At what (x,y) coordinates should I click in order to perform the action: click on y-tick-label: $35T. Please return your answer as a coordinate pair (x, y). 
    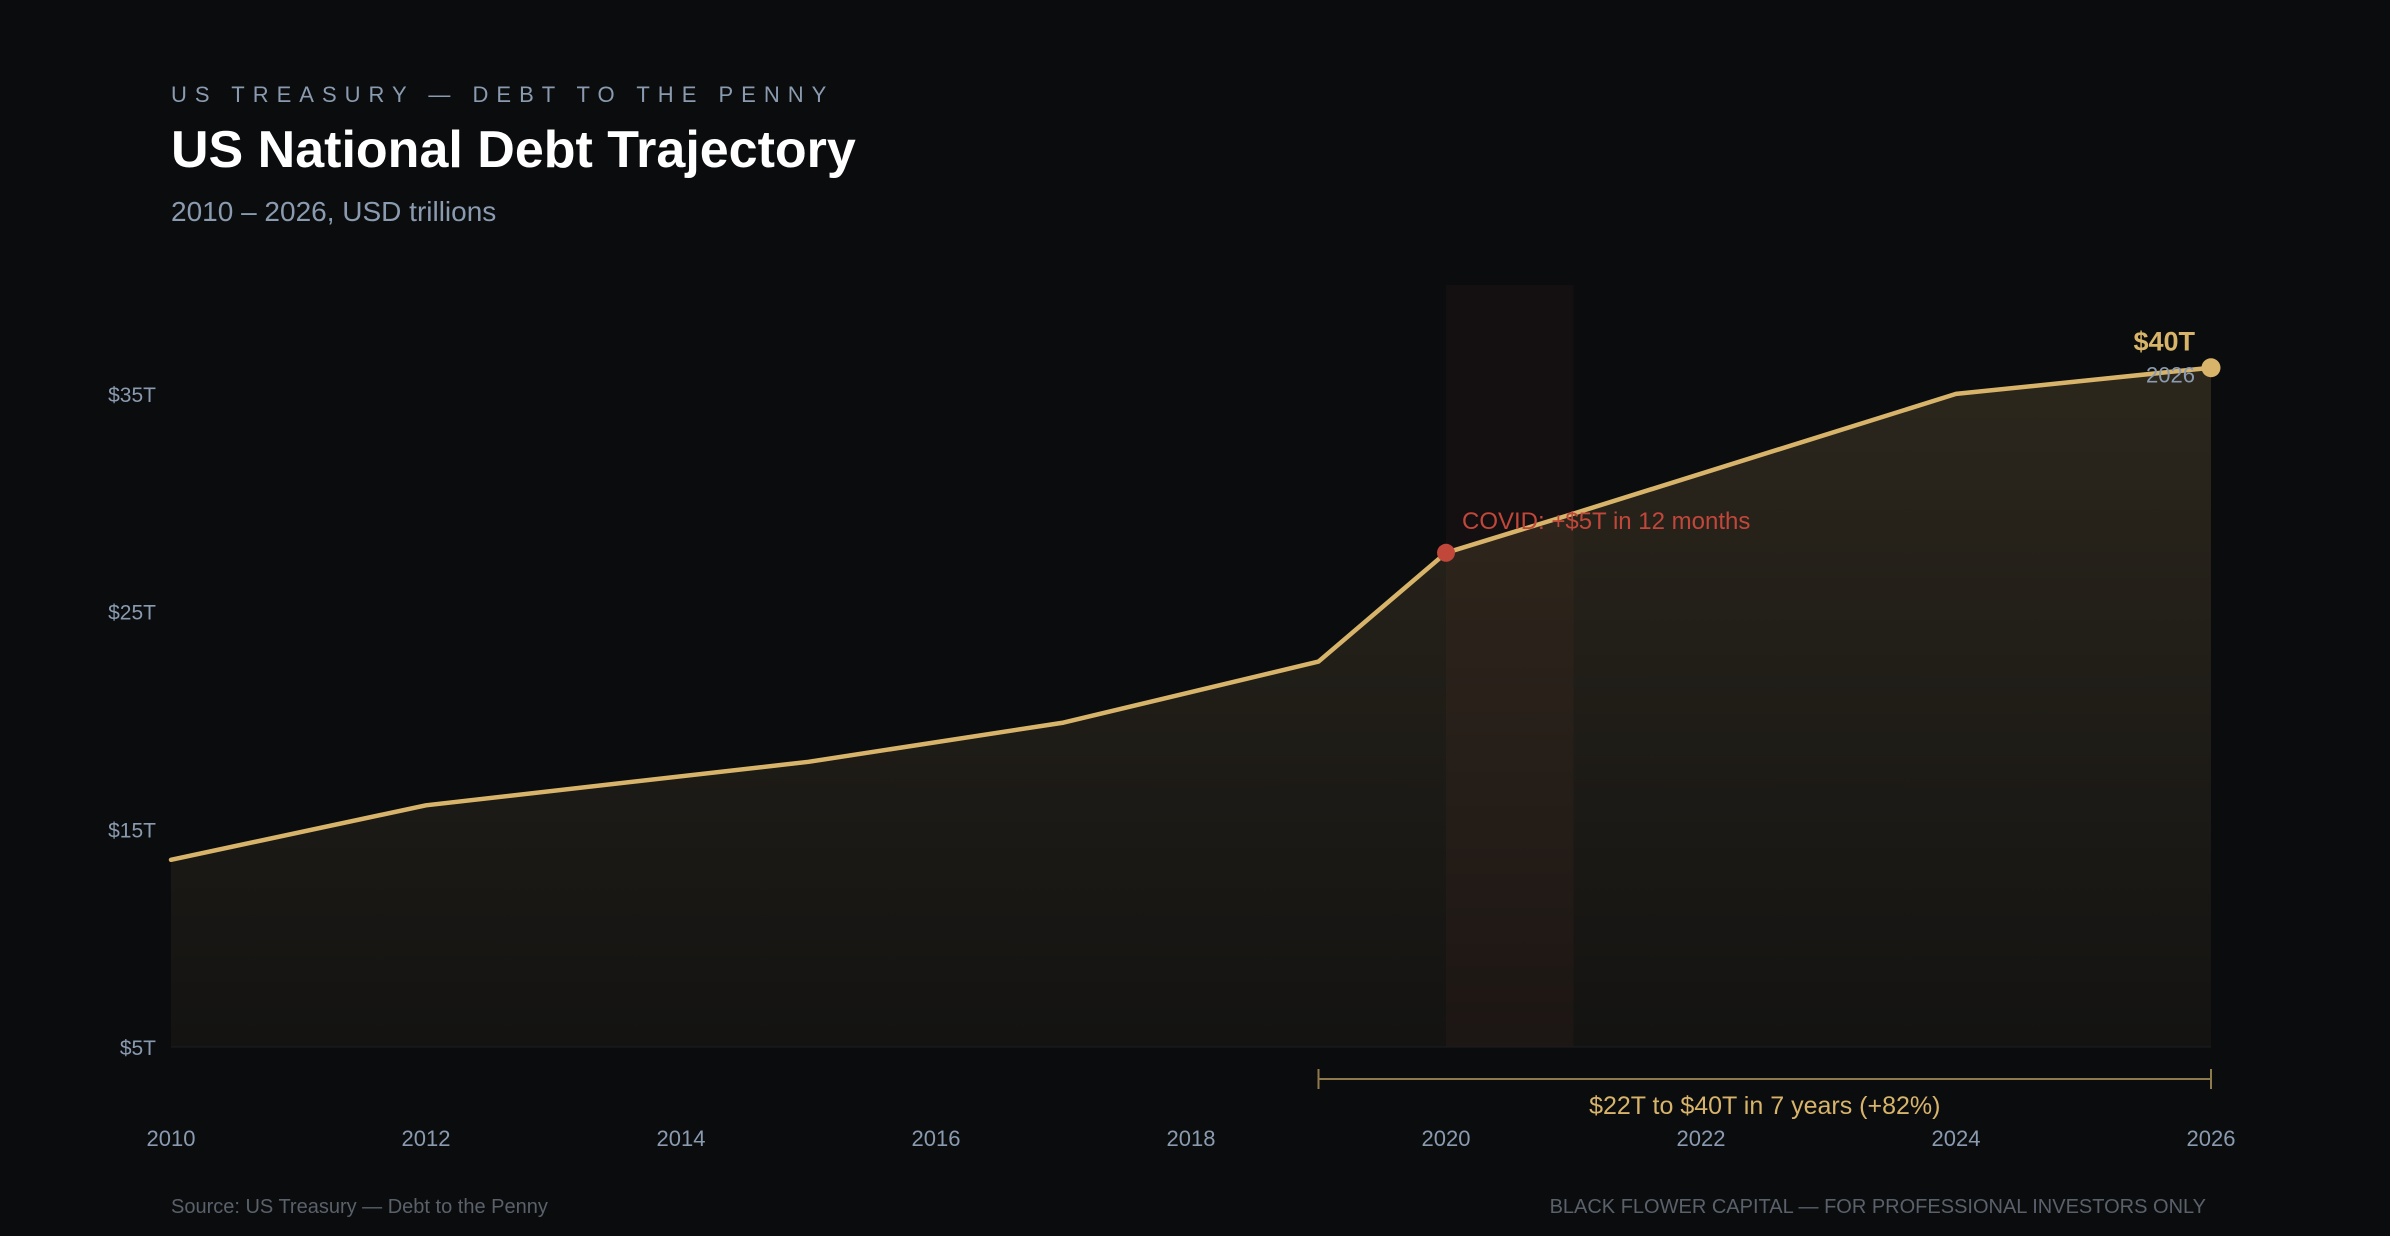
    Looking at the image, I should click on (132, 395).